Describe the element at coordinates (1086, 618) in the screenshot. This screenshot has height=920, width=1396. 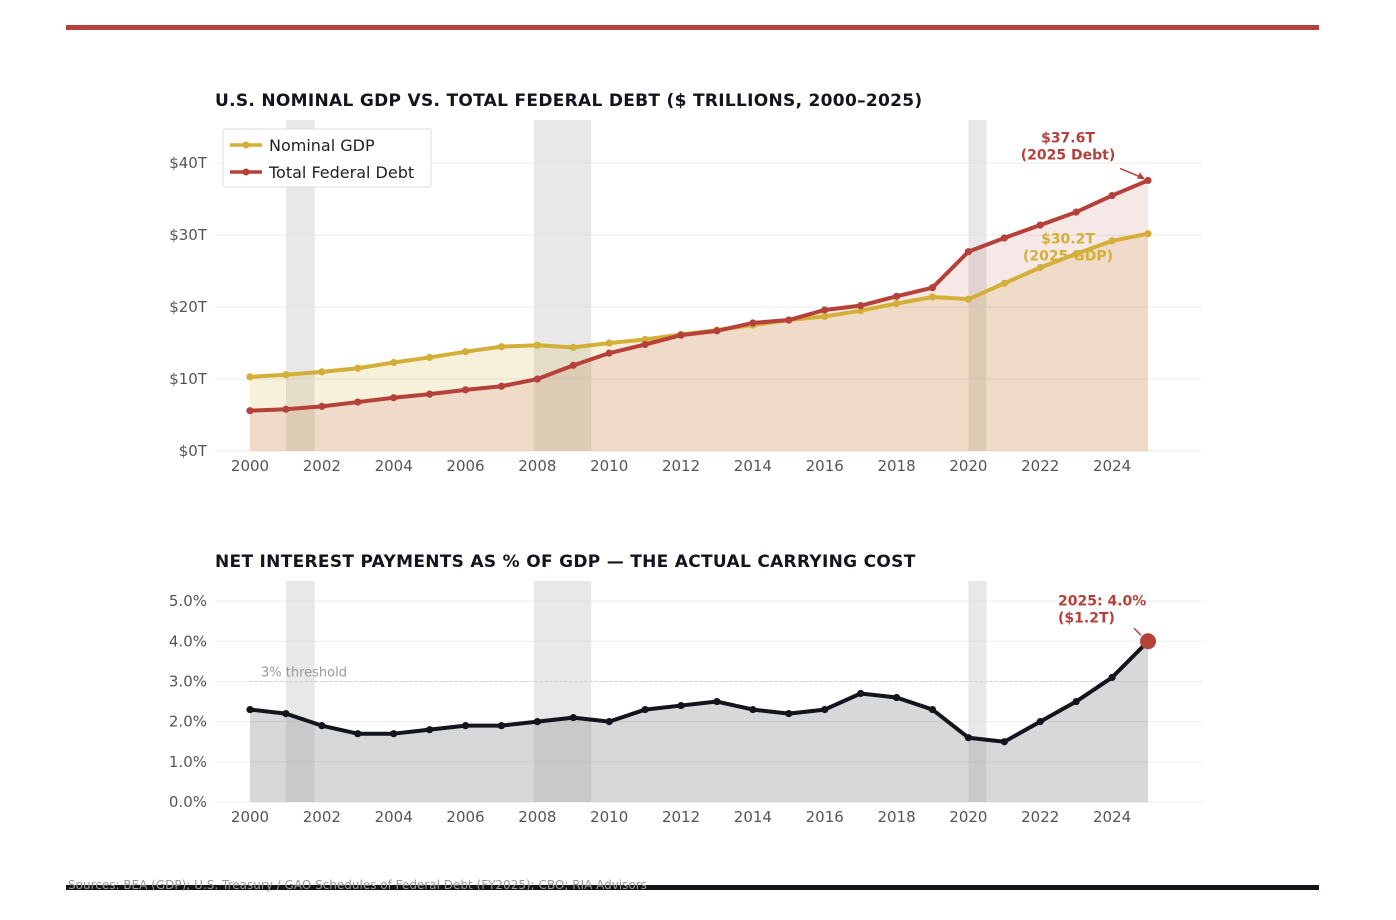
I see `annotation-interest-label: ($1.2T)` at that location.